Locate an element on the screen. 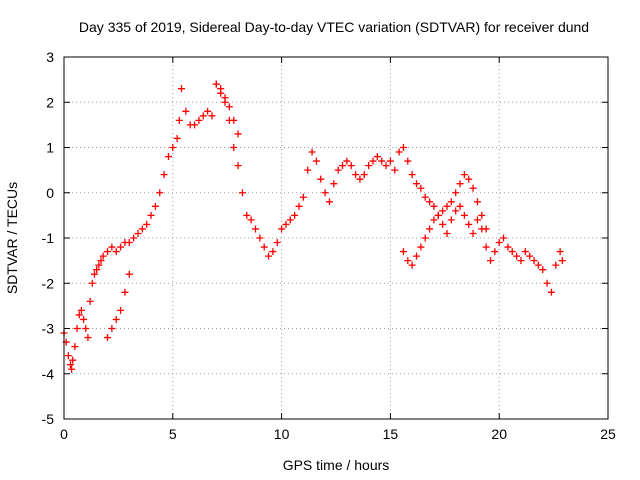 This screenshot has width=640, height=480. data-point: 17.4, -0.7 is located at coordinates (443, 224).